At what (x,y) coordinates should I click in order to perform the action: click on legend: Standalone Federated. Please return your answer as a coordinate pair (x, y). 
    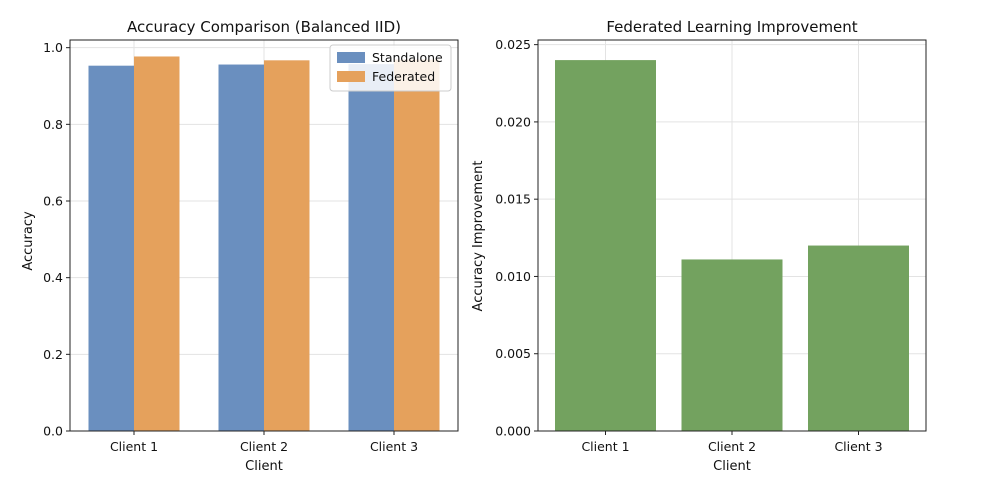
    Looking at the image, I should click on (390, 68).